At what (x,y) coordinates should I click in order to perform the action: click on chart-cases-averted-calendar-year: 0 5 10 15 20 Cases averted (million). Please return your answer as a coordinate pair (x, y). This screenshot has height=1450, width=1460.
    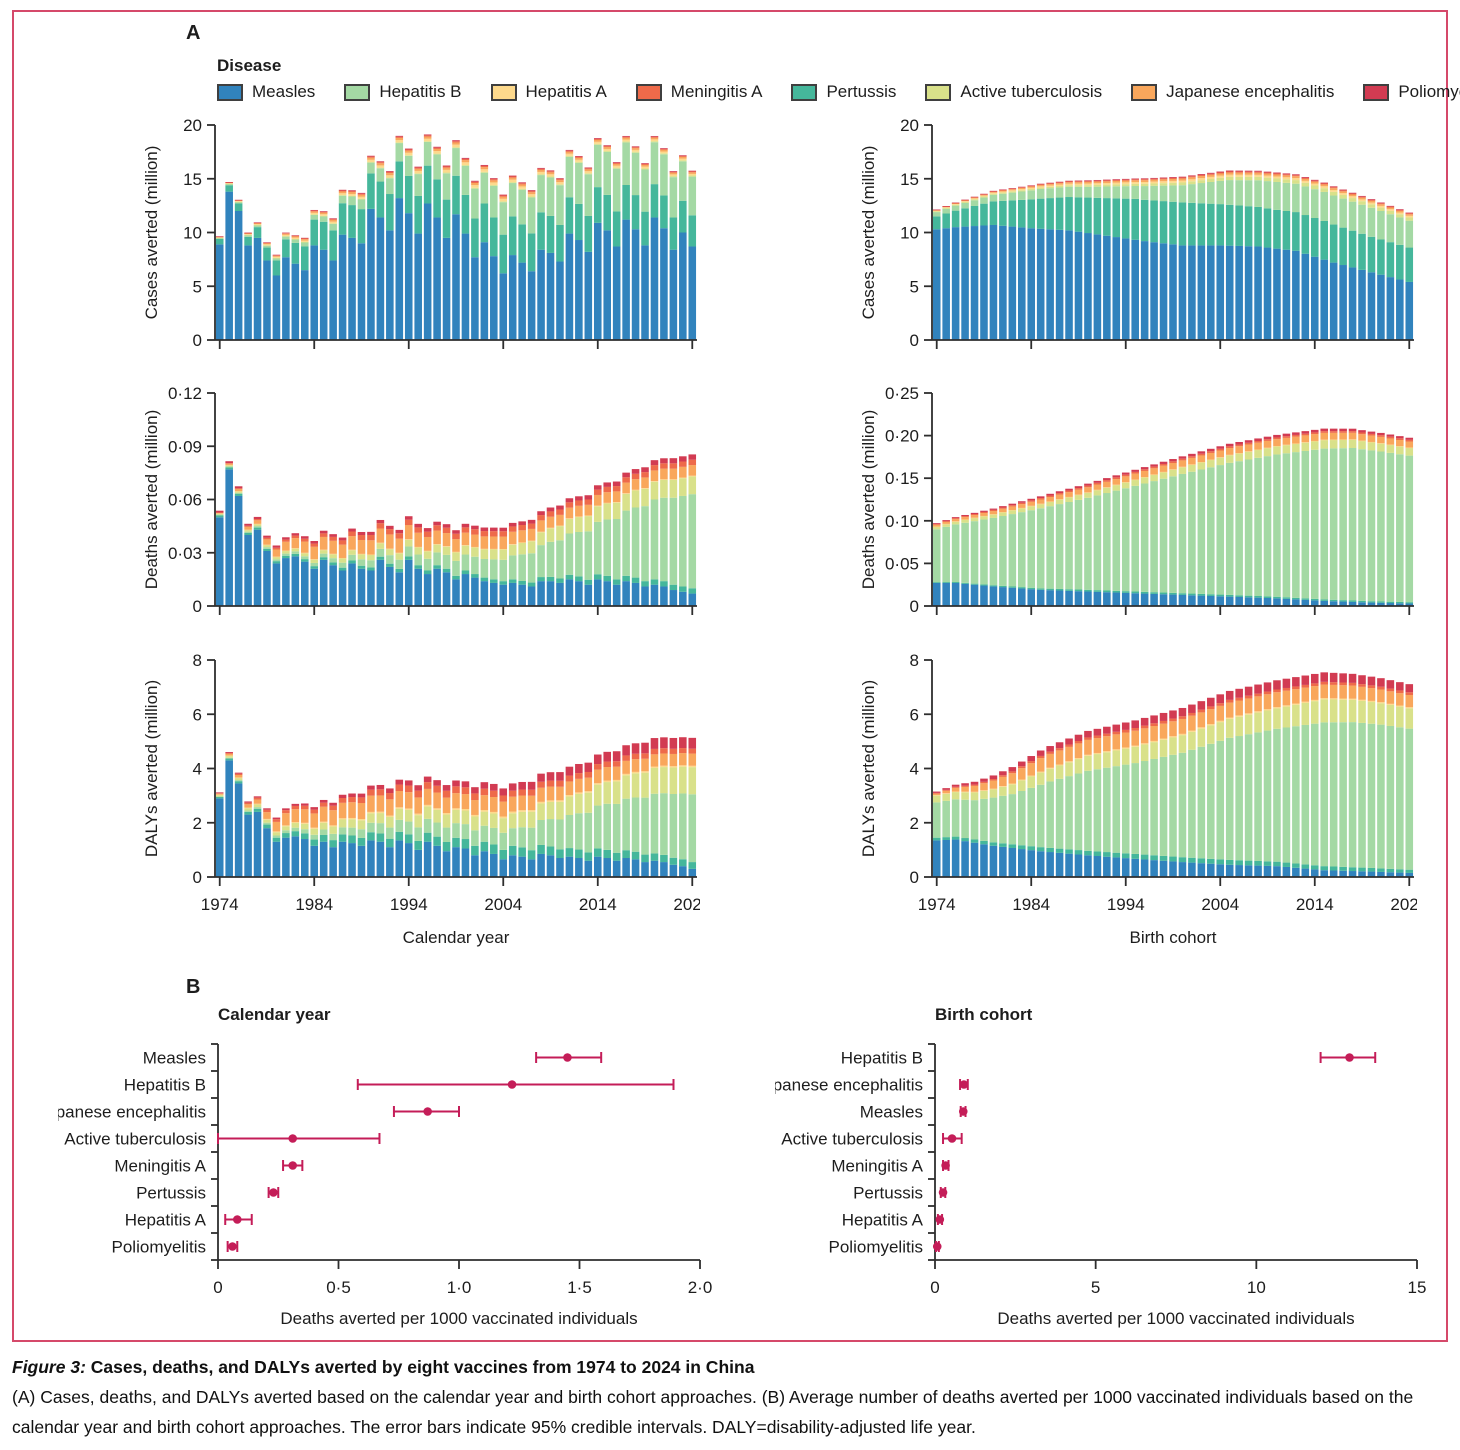
    Looking at the image, I should click on (415, 238).